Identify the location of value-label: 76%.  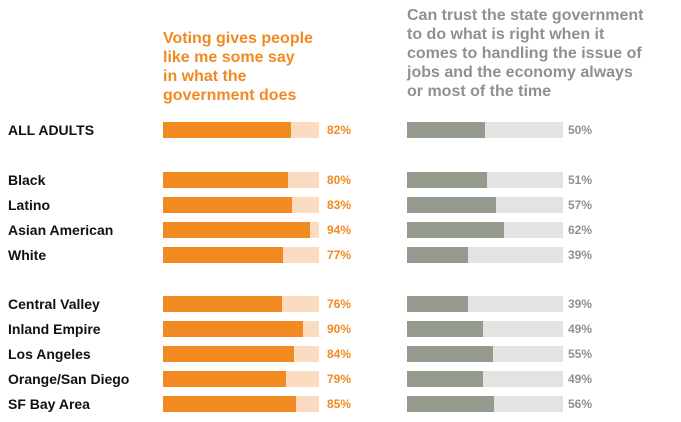
(339, 304).